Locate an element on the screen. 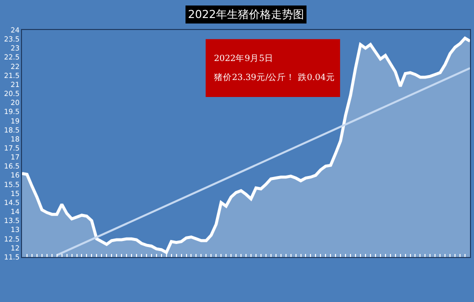 The image size is (474, 302). annotation: 猪价23.39元/公斤！ 跌0.04元 is located at coordinates (274, 77).